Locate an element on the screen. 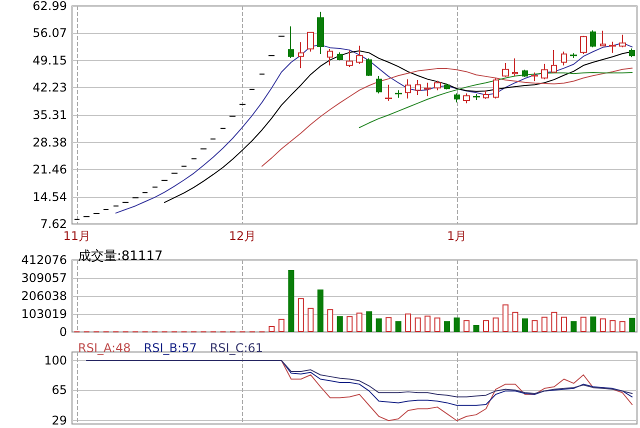 This screenshot has width=640, height=428. y-tick-label: 29 is located at coordinates (59, 421).